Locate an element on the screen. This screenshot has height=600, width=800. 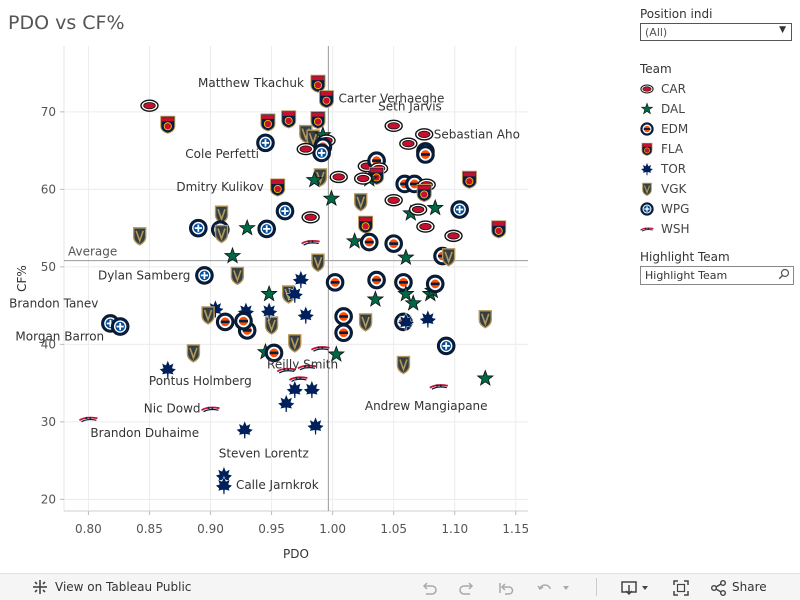
position-filter-select: (All) ▼ is located at coordinates (716, 32).